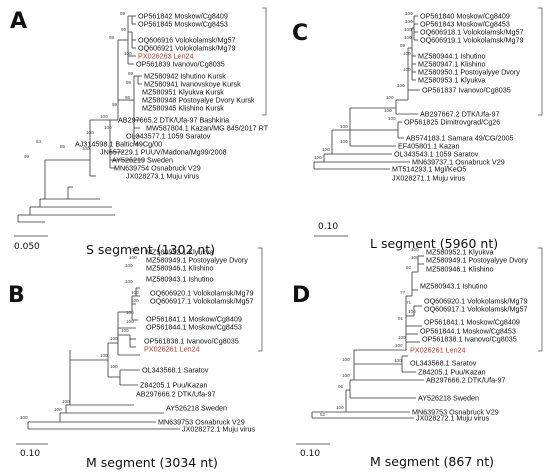 This screenshot has width=550, height=473. I want to click on panel-b-taxon: MN639753 Osnabruck V29, so click(201, 422).